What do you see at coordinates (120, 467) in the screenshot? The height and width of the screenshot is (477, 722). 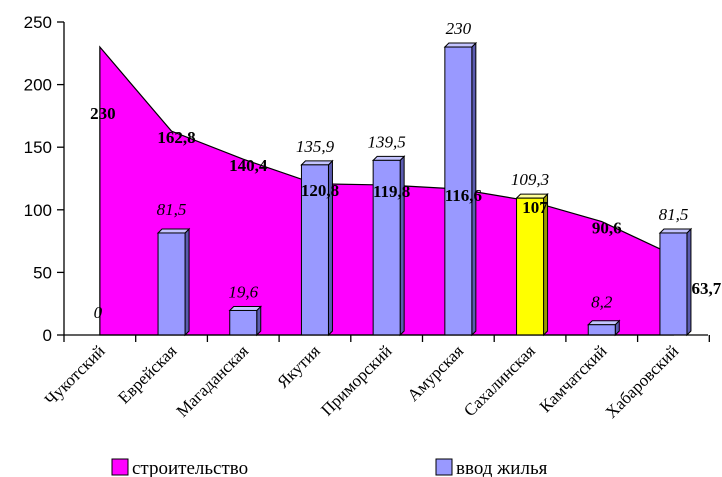 I see `legend-swatch-area` at bounding box center [120, 467].